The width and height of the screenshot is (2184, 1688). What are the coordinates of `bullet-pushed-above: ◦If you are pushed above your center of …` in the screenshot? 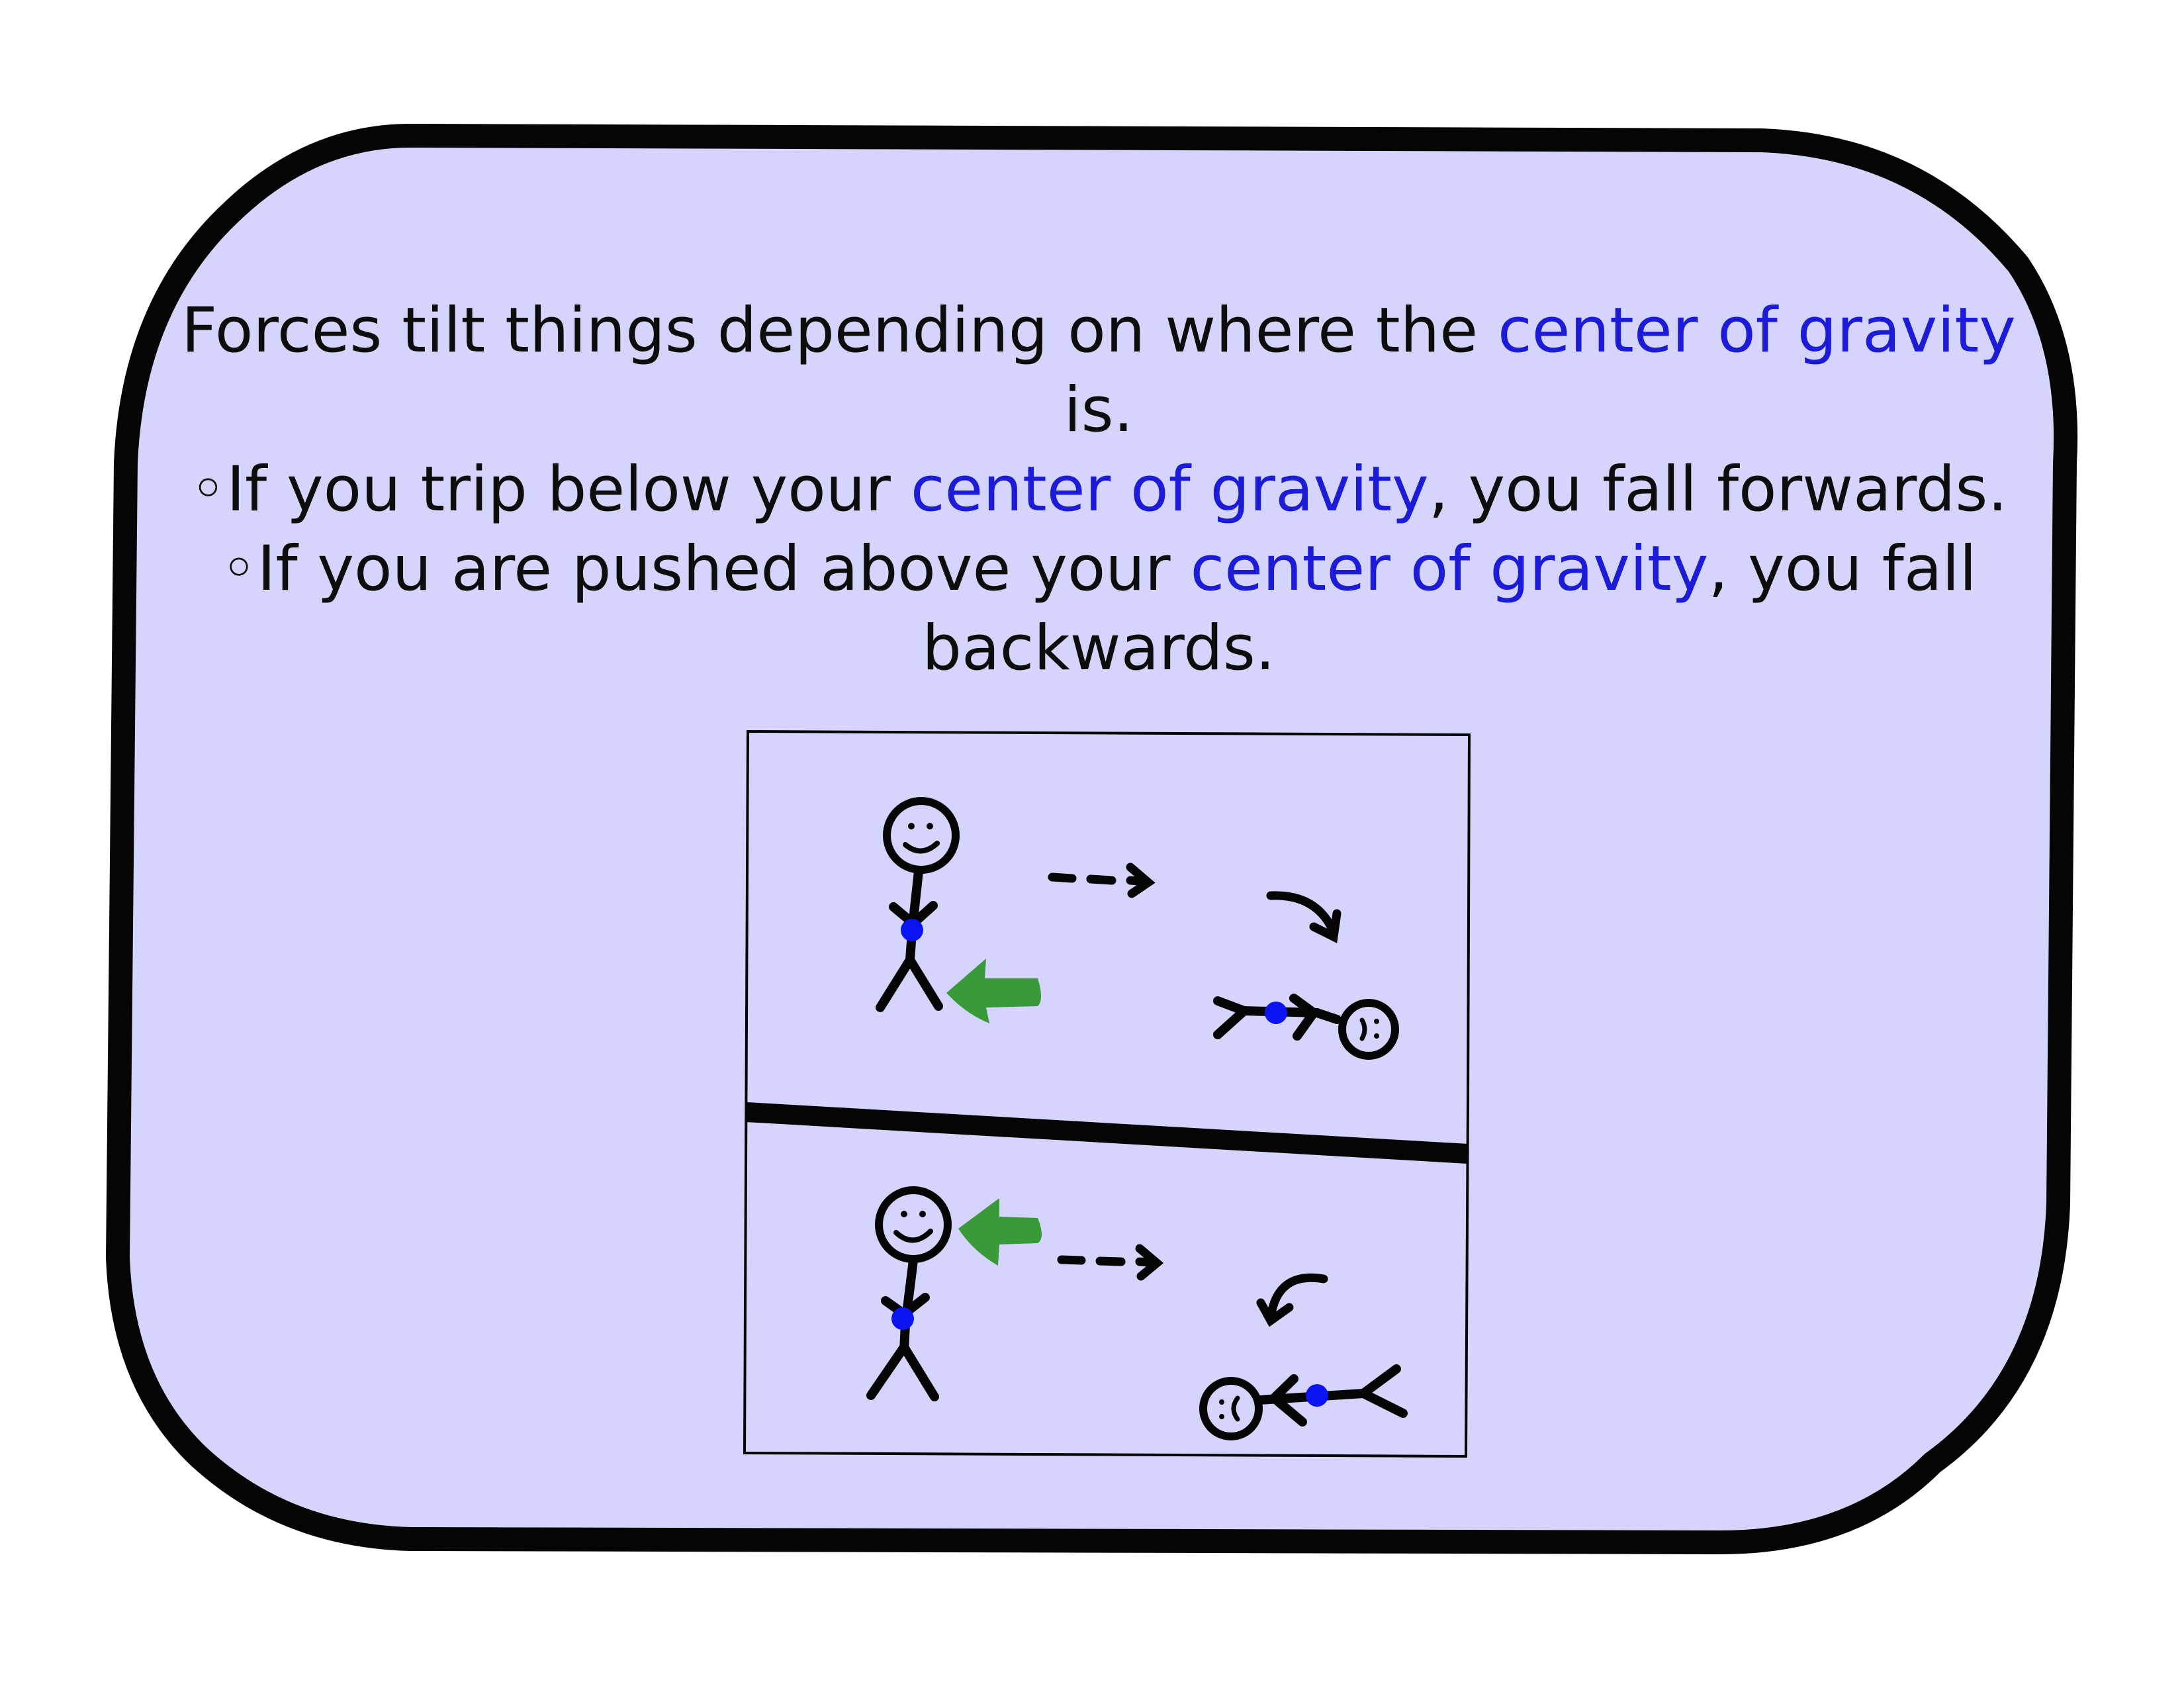 It's located at (1098, 609).